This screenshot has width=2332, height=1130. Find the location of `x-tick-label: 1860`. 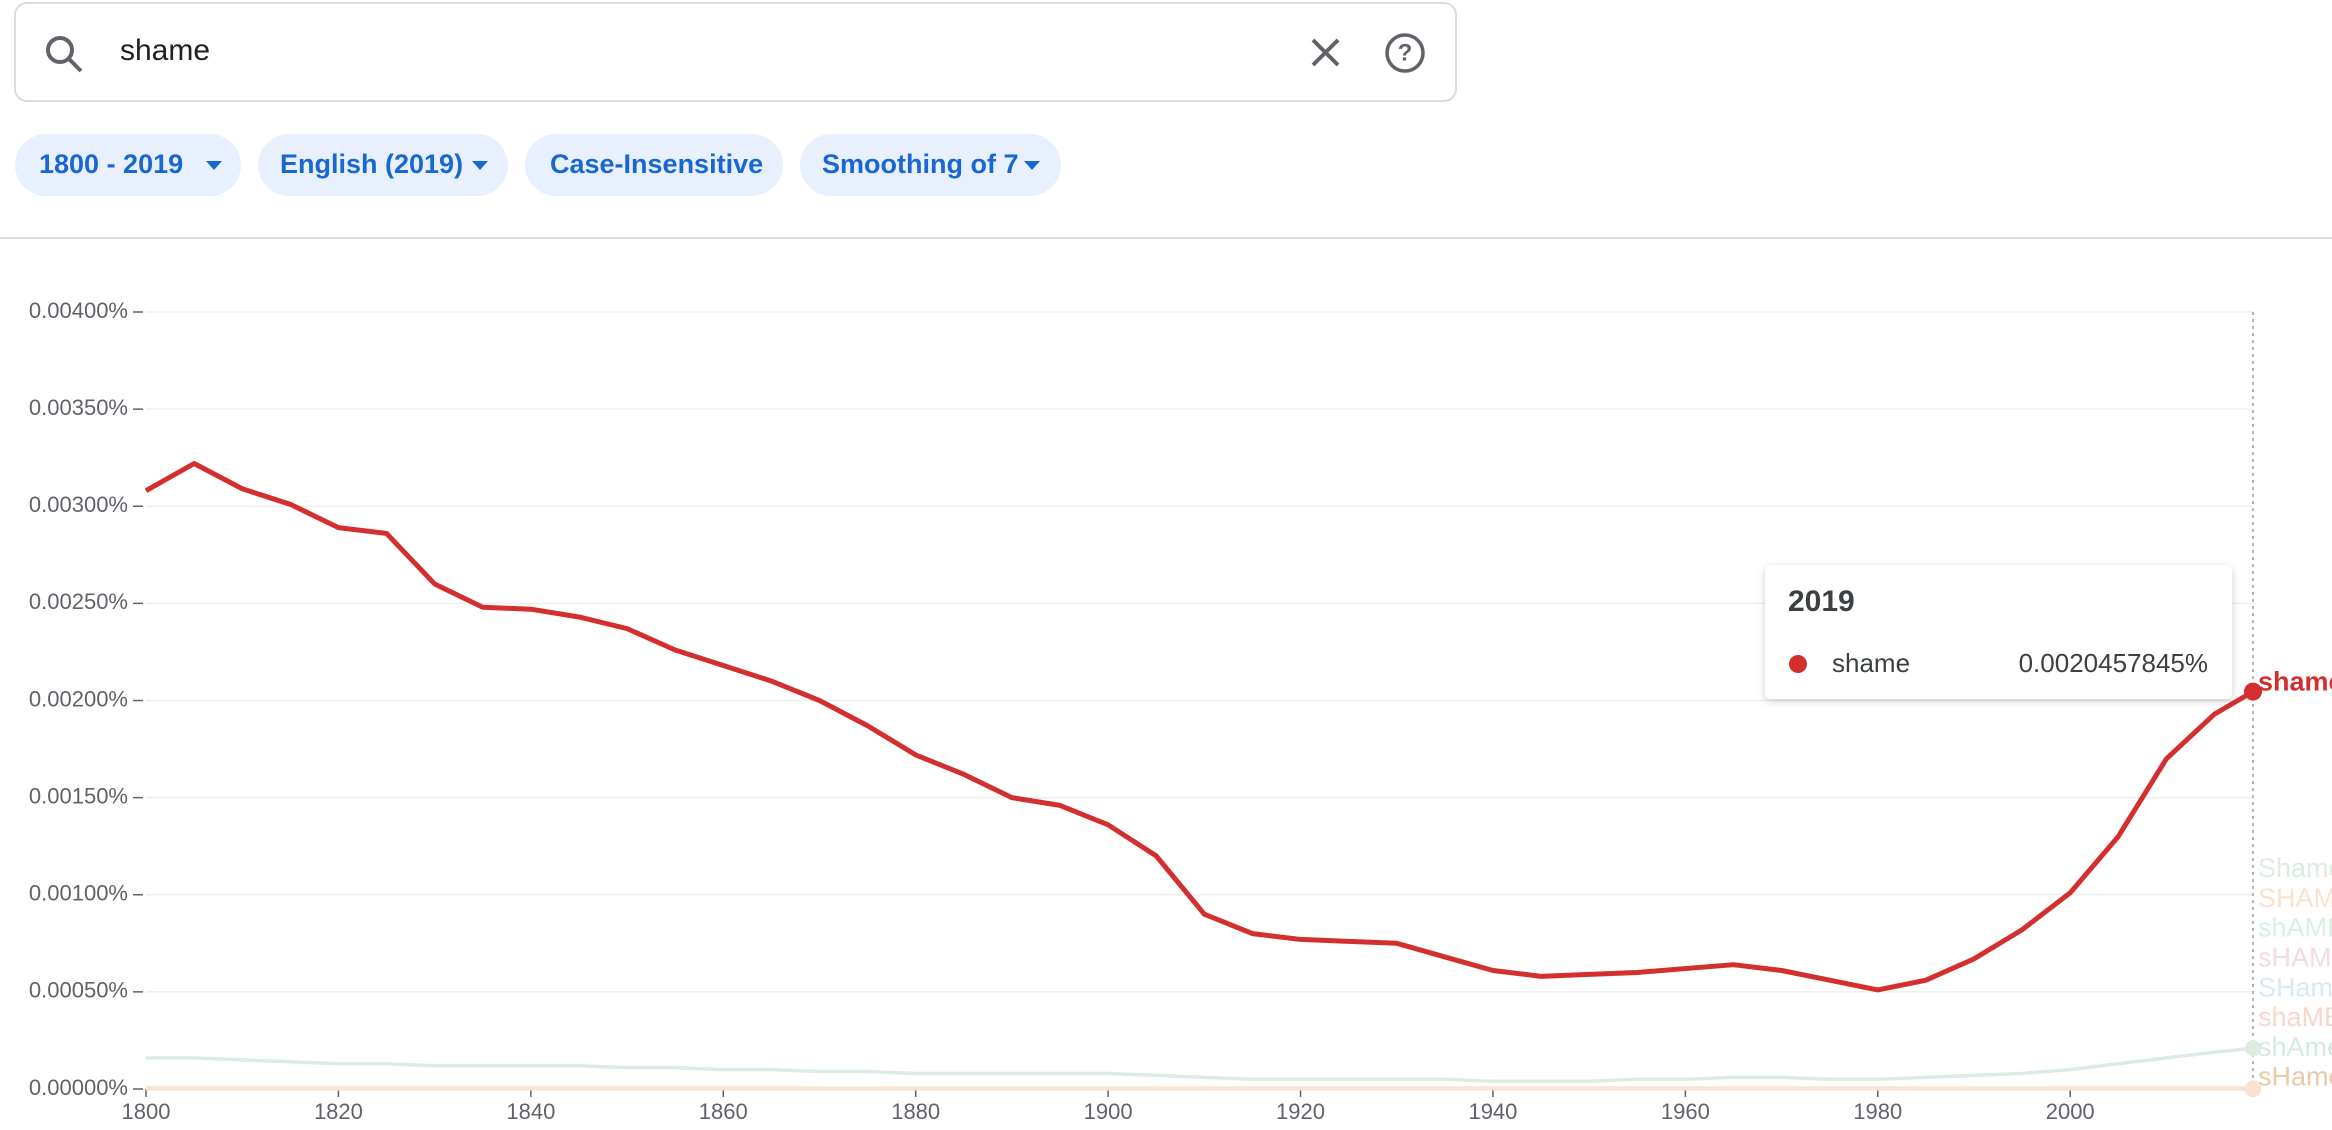

x-tick-label: 1860 is located at coordinates (723, 1111).